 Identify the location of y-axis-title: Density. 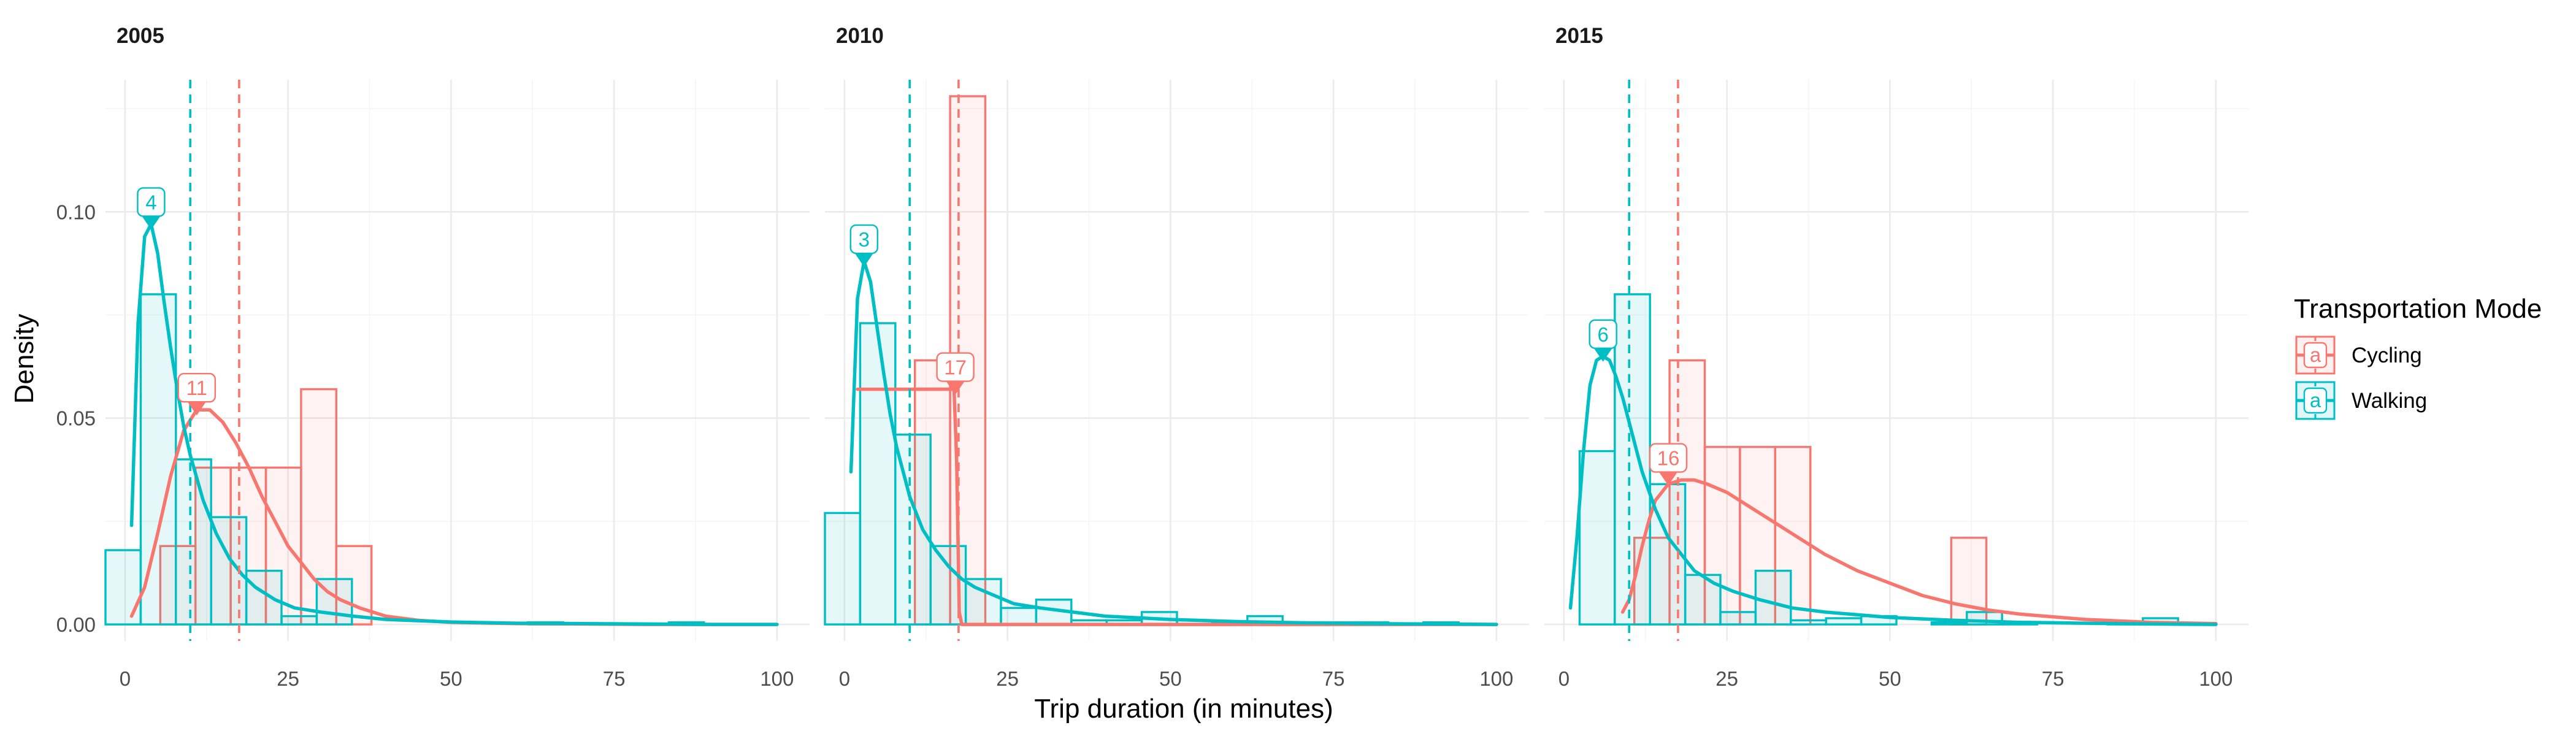
(24, 359).